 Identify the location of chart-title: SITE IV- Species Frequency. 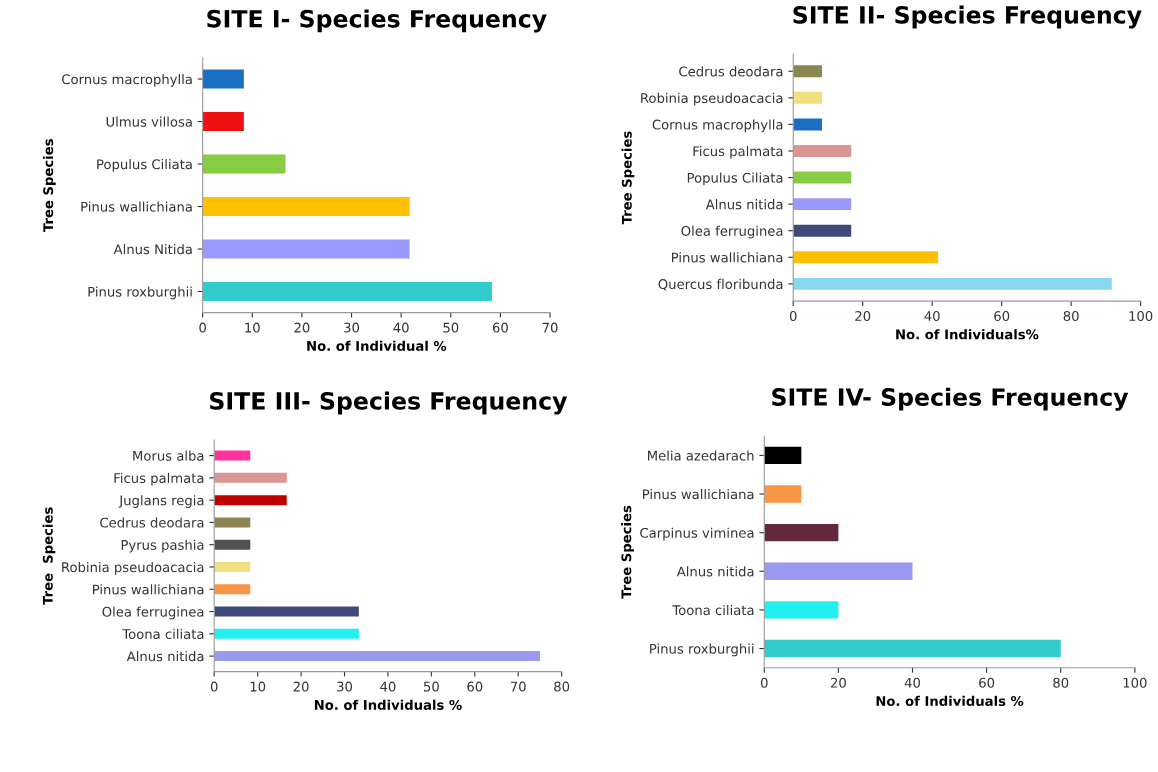
(950, 399).